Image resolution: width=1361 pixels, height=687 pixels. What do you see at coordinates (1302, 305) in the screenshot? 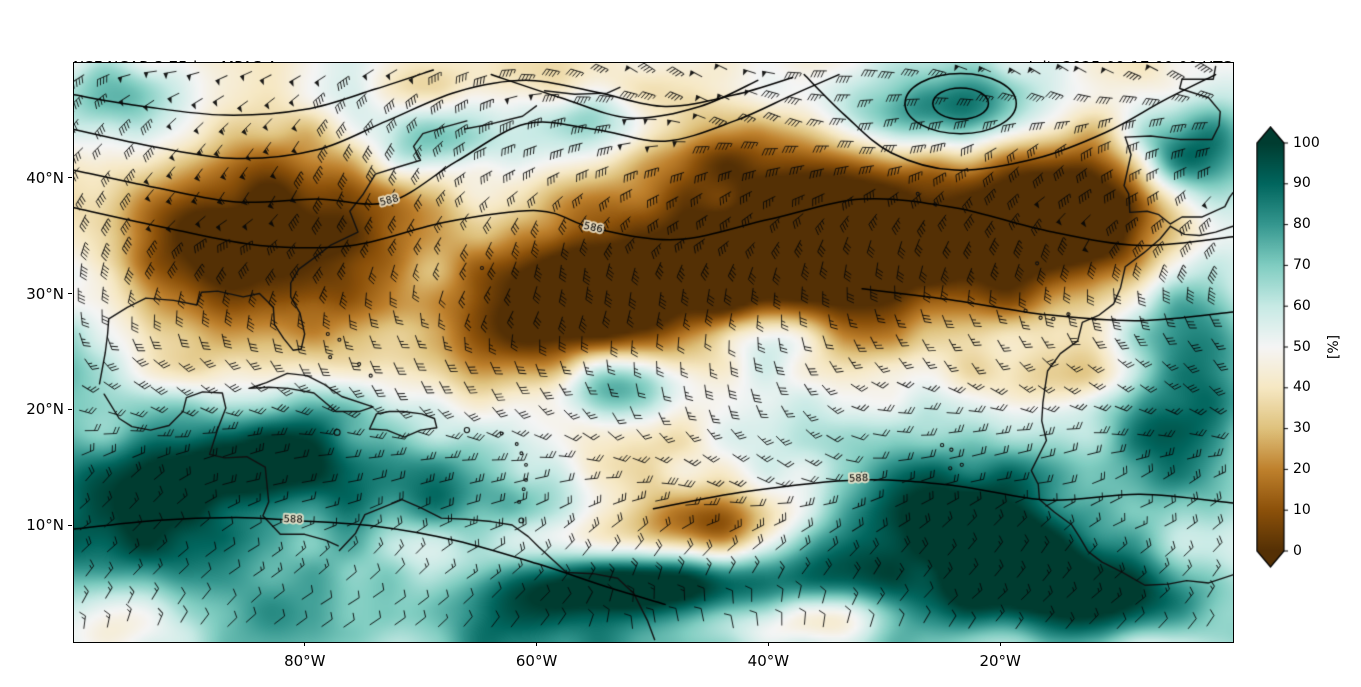
I see `colorbar-tick-label: 60` at bounding box center [1302, 305].